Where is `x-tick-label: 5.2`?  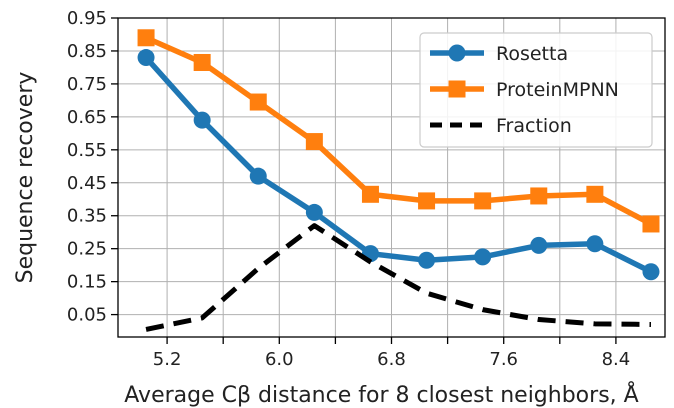 x-tick-label: 5.2 is located at coordinates (167, 359).